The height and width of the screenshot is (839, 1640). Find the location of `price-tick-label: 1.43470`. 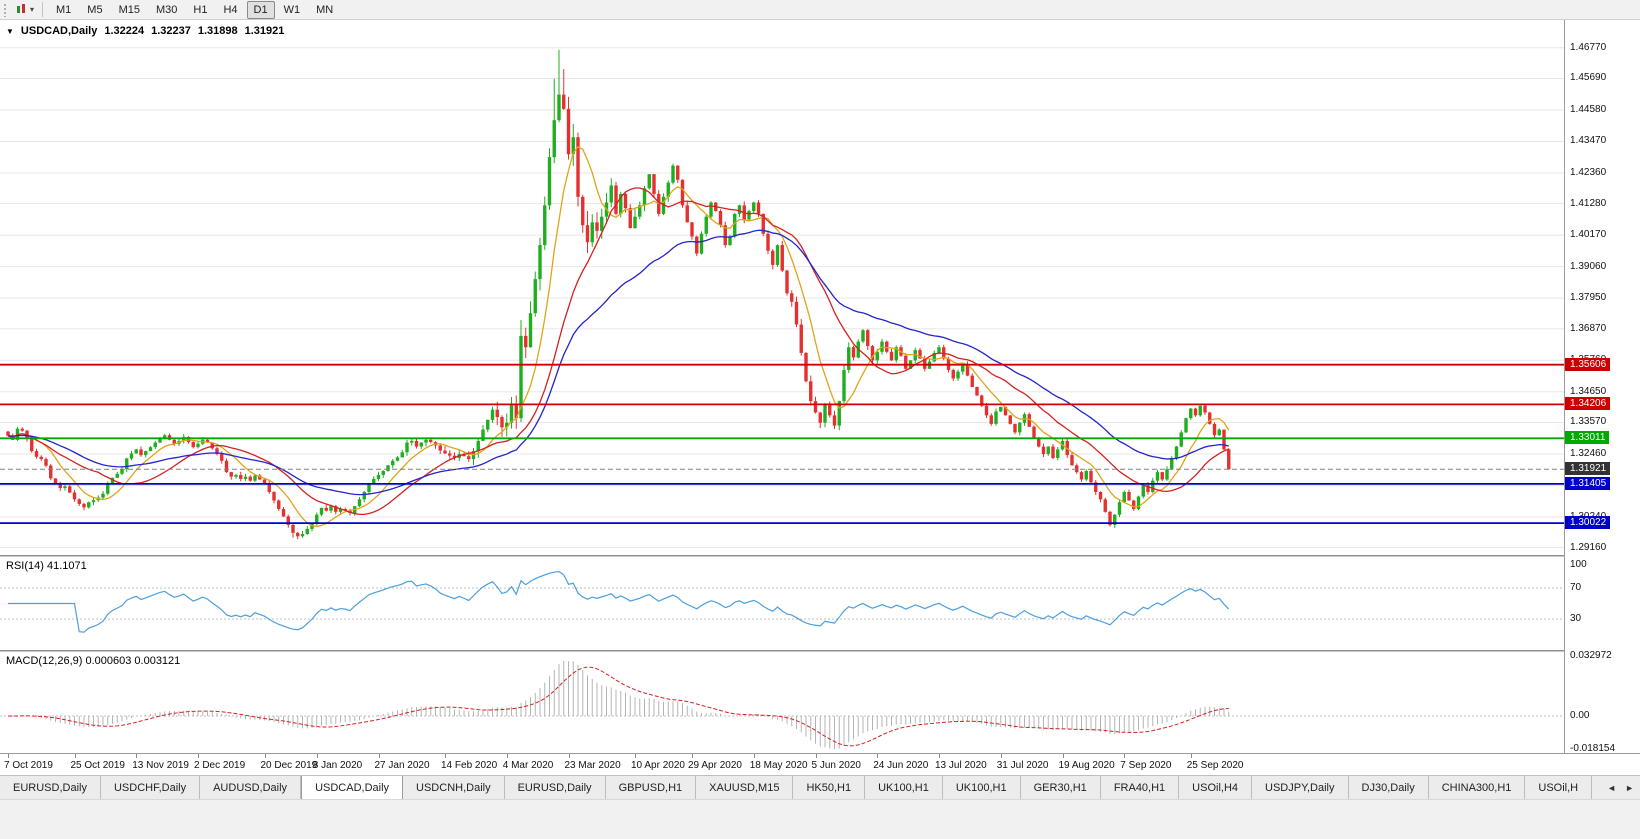

price-tick-label: 1.43470 is located at coordinates (1588, 141).